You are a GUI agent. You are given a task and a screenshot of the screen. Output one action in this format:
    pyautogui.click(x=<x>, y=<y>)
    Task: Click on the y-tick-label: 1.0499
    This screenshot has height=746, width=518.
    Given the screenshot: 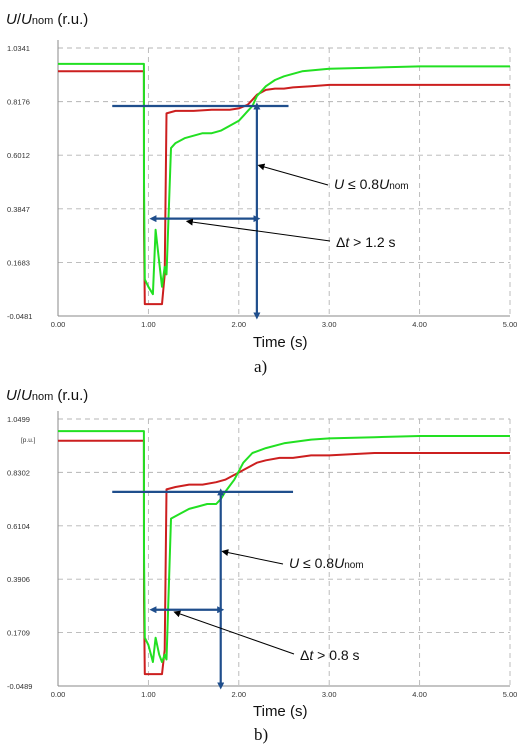 What is the action you would take?
    pyautogui.click(x=18, y=419)
    